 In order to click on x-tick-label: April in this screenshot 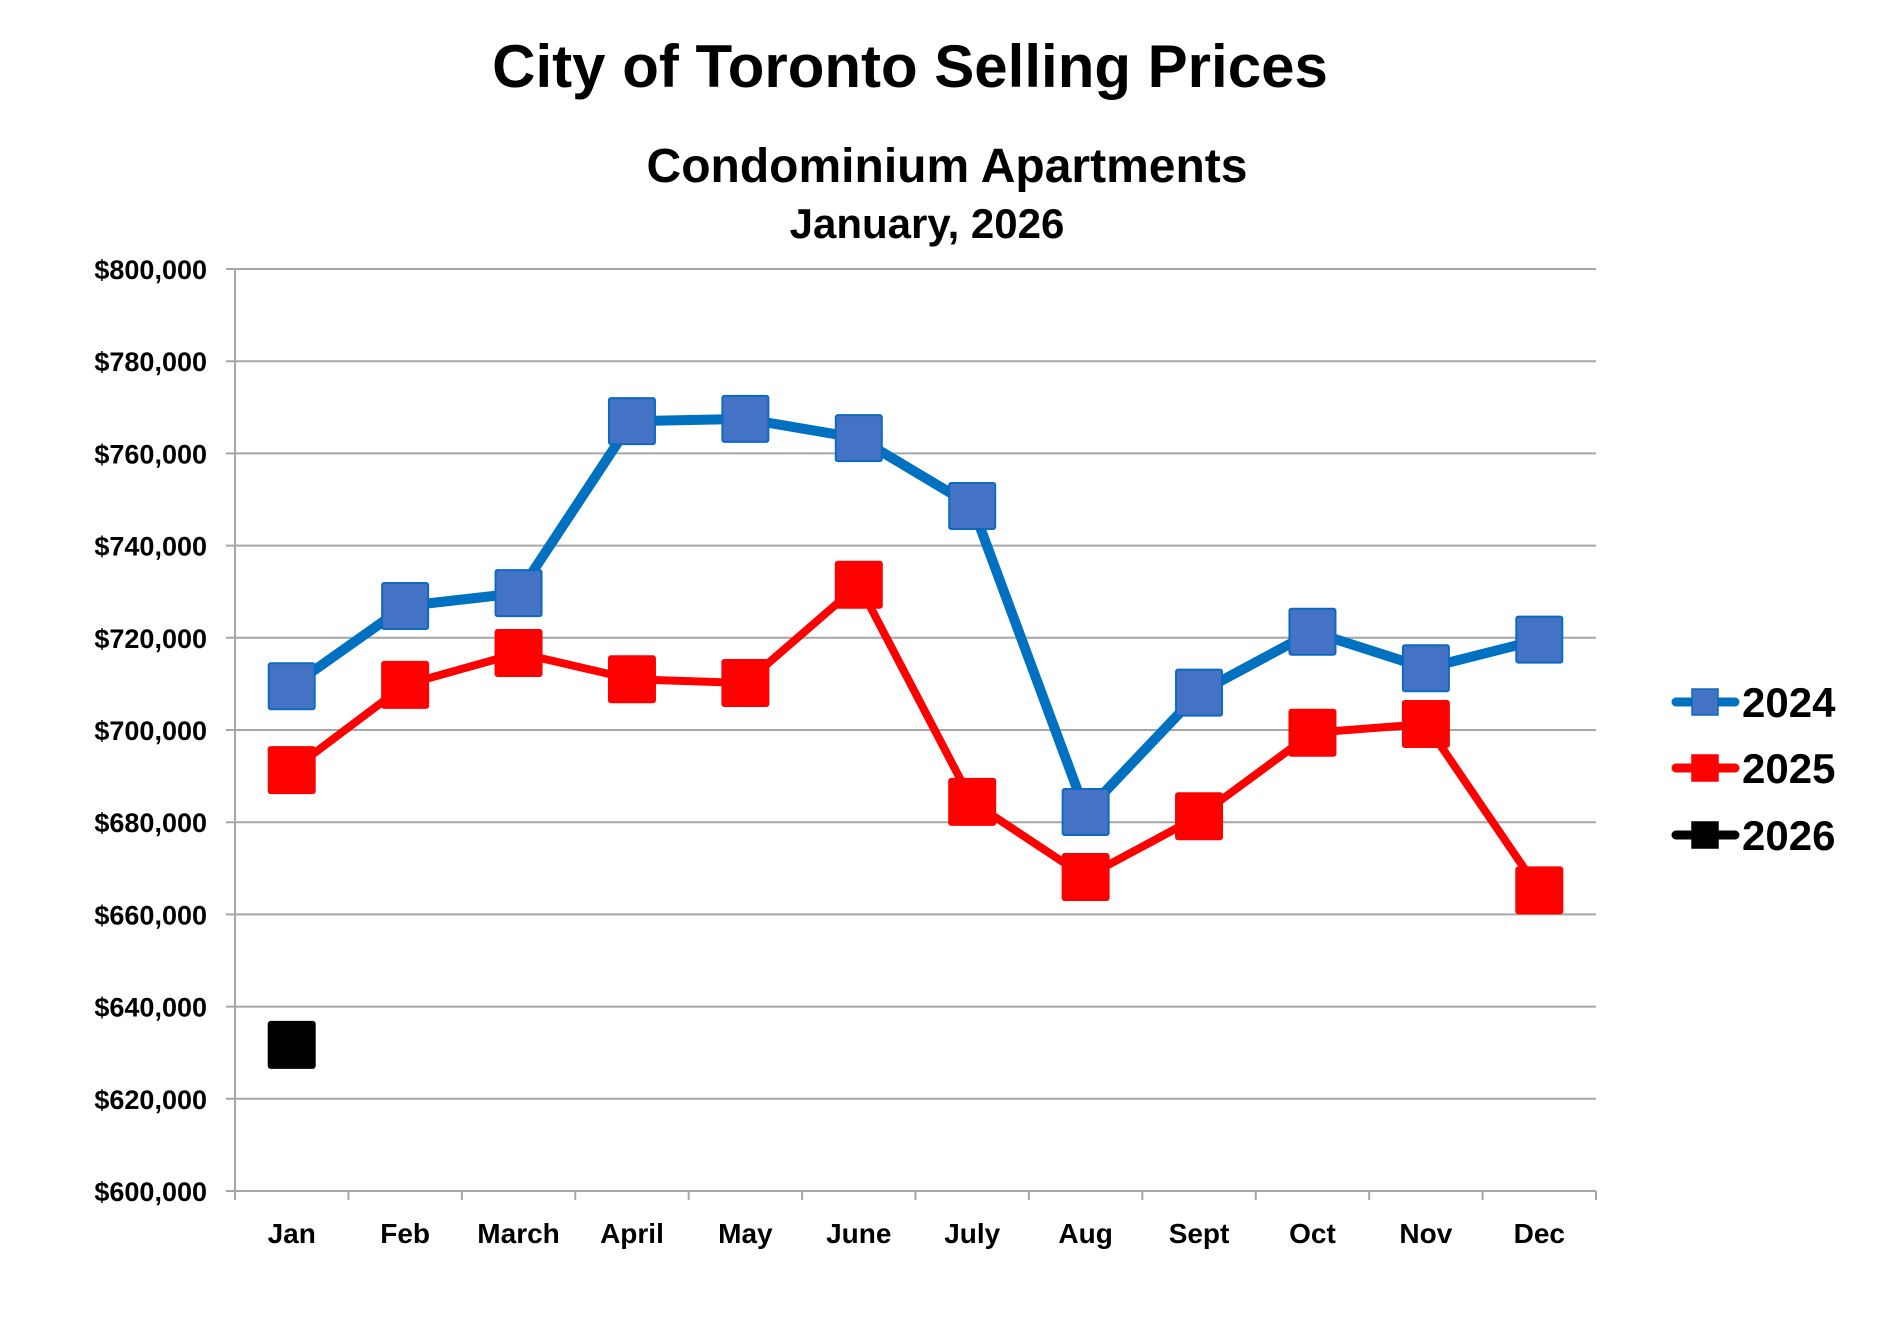, I will do `click(632, 1233)`.